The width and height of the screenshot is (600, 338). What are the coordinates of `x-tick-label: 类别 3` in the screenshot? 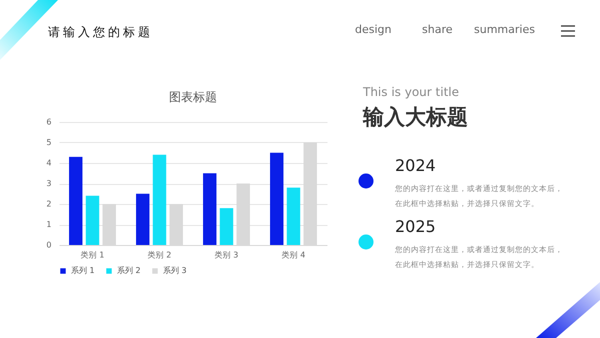 It's located at (226, 255).